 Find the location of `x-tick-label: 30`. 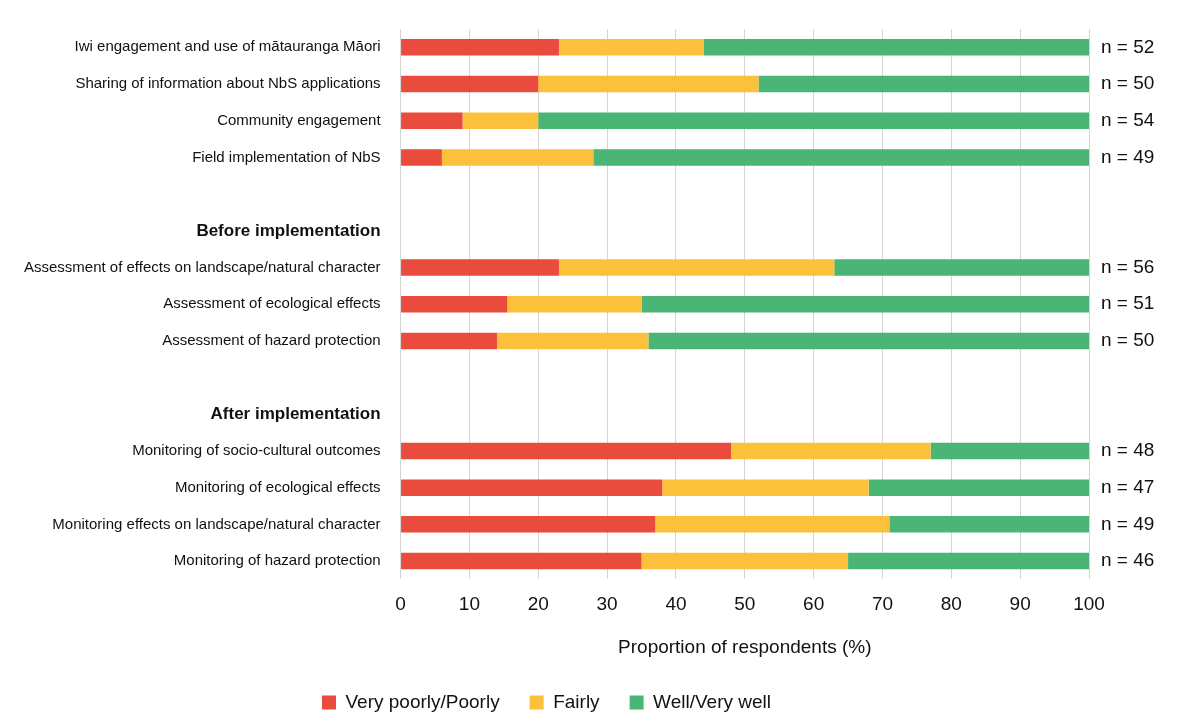

x-tick-label: 30 is located at coordinates (607, 604).